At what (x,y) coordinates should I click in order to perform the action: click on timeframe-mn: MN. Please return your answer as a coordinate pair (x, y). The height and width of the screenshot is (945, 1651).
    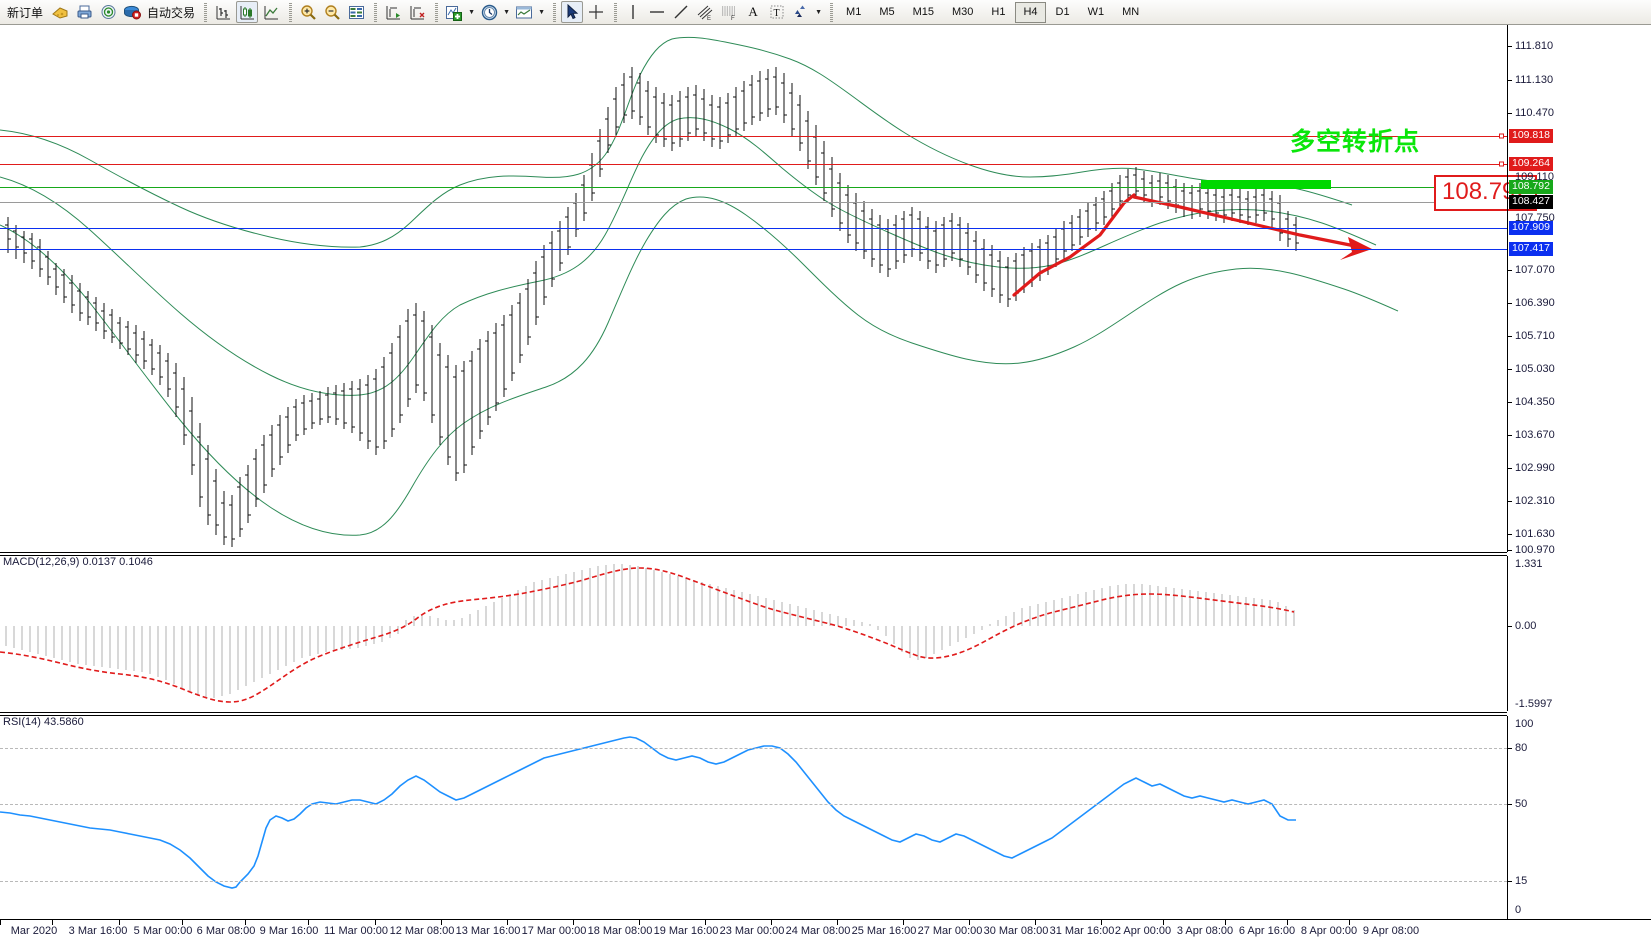
    Looking at the image, I should click on (1131, 12).